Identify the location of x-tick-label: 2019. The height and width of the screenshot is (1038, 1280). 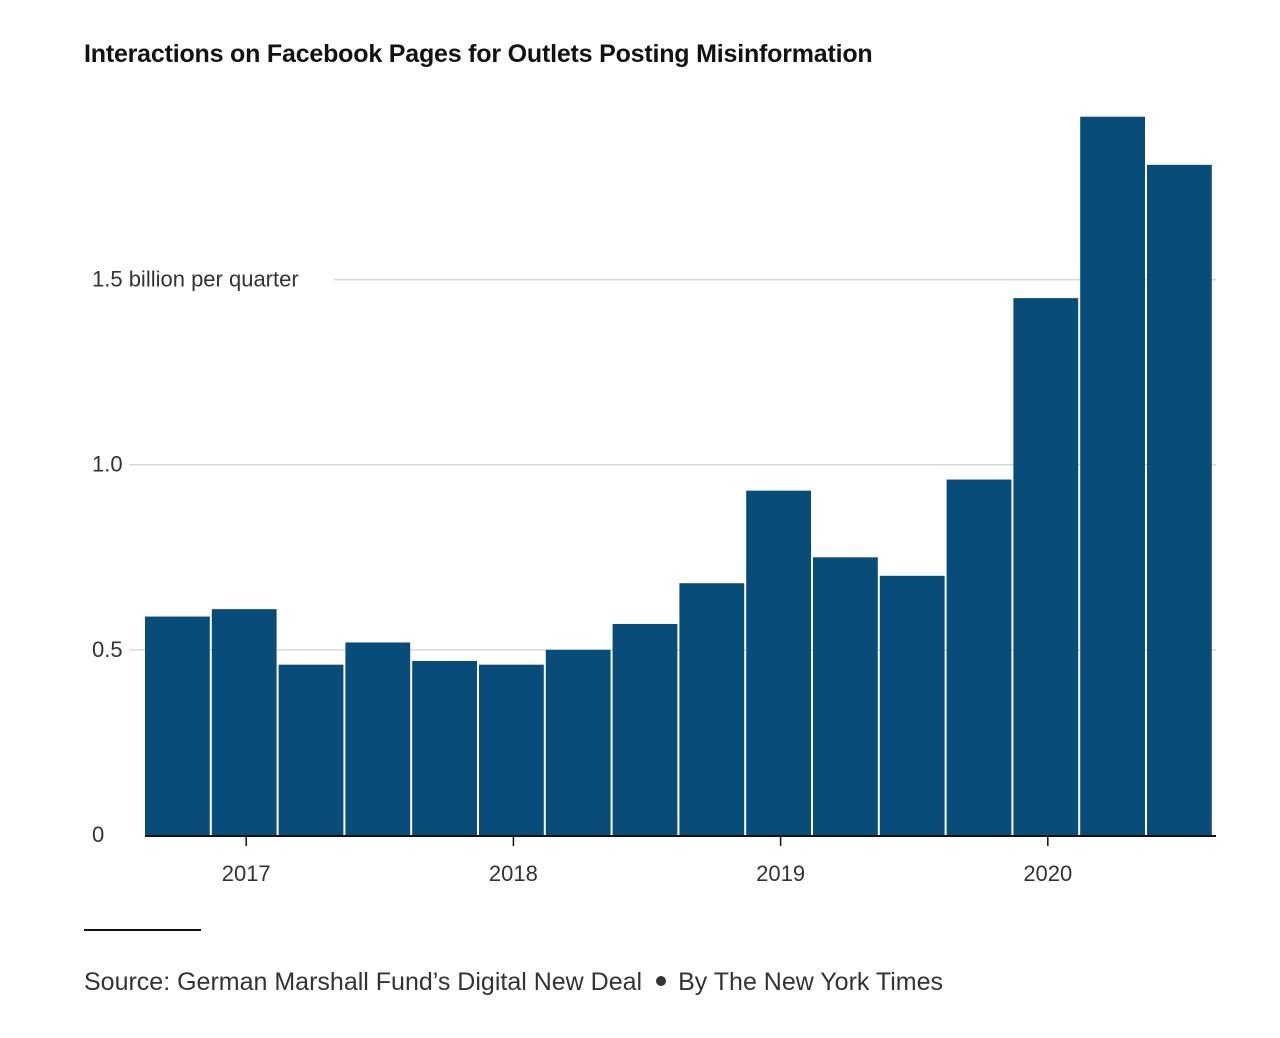
(780, 873).